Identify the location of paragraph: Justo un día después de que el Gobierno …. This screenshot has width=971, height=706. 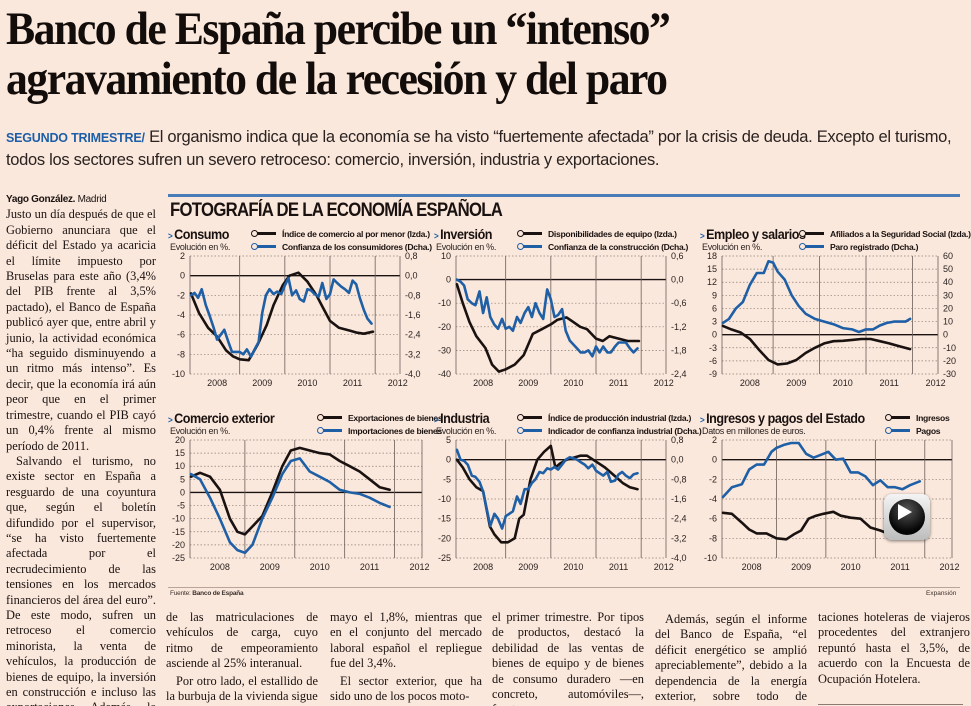
(81, 330).